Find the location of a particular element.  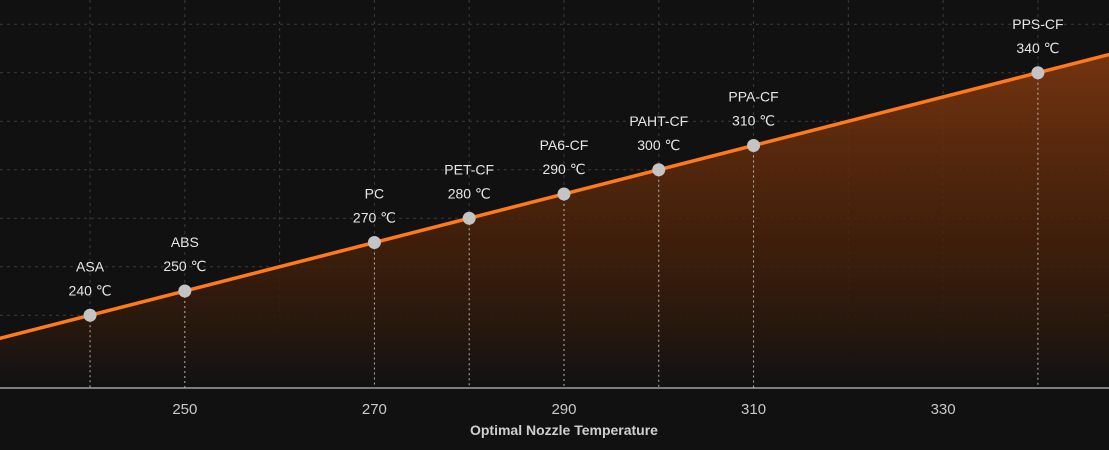

data-point-paht-cf is located at coordinates (659, 170).